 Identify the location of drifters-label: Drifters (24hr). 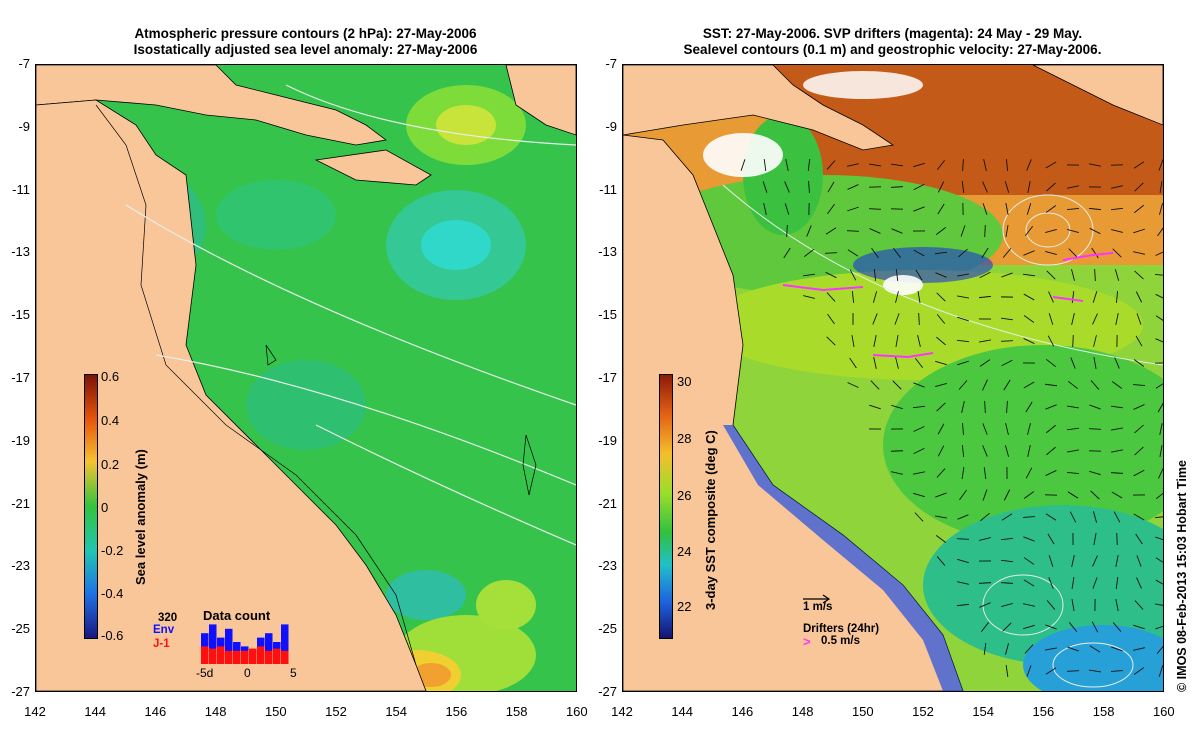
(841, 629).